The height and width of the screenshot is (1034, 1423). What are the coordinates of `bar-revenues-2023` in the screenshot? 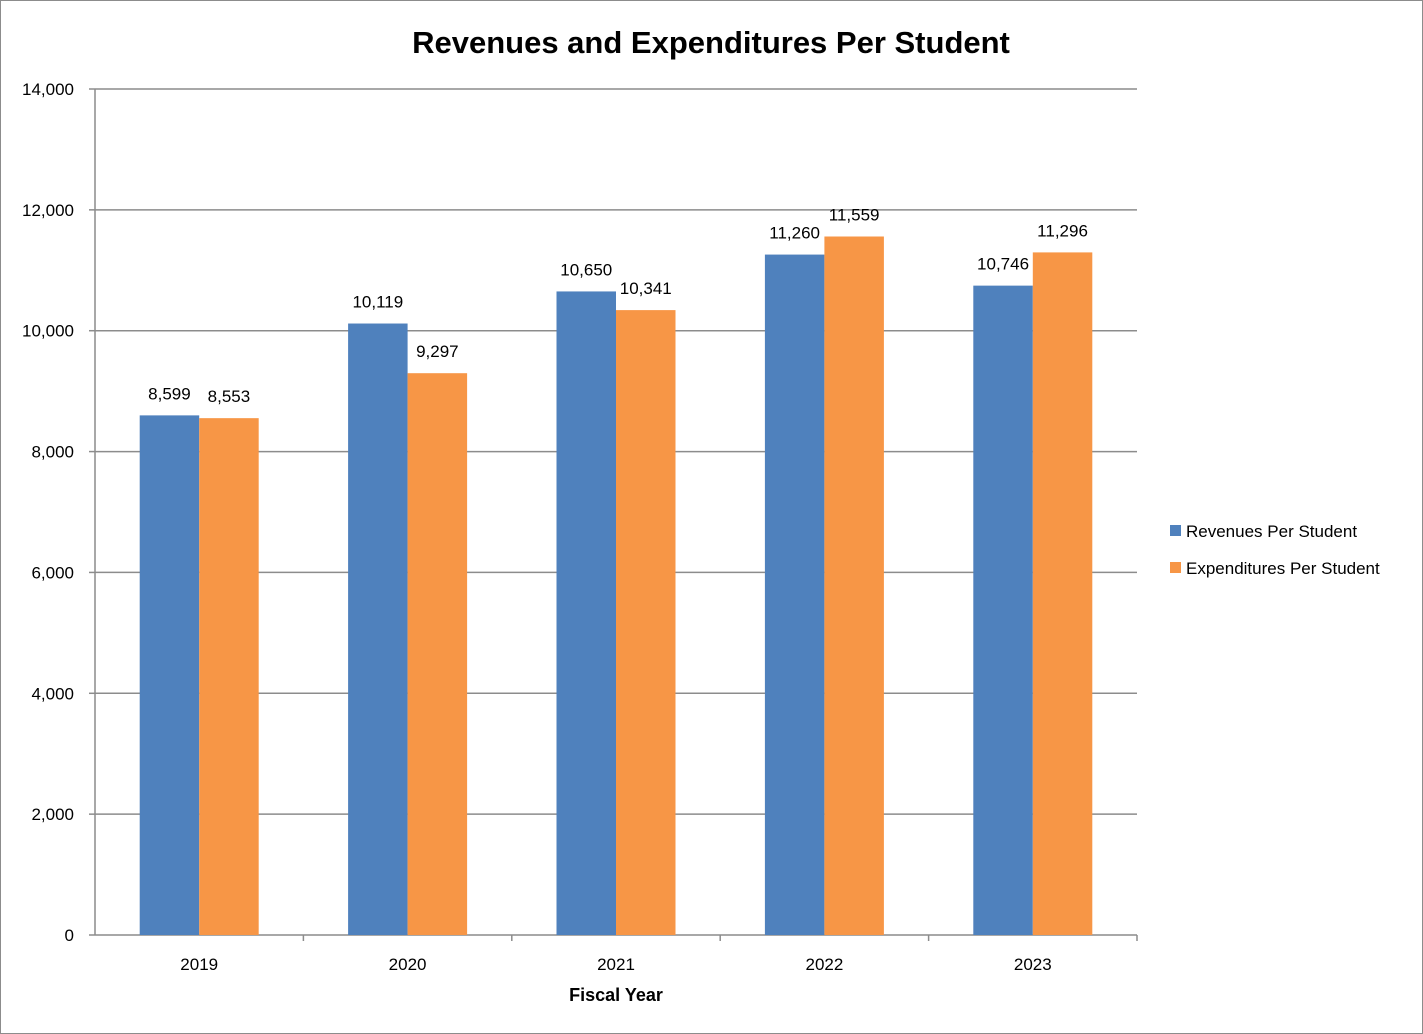 It's located at (1003, 610).